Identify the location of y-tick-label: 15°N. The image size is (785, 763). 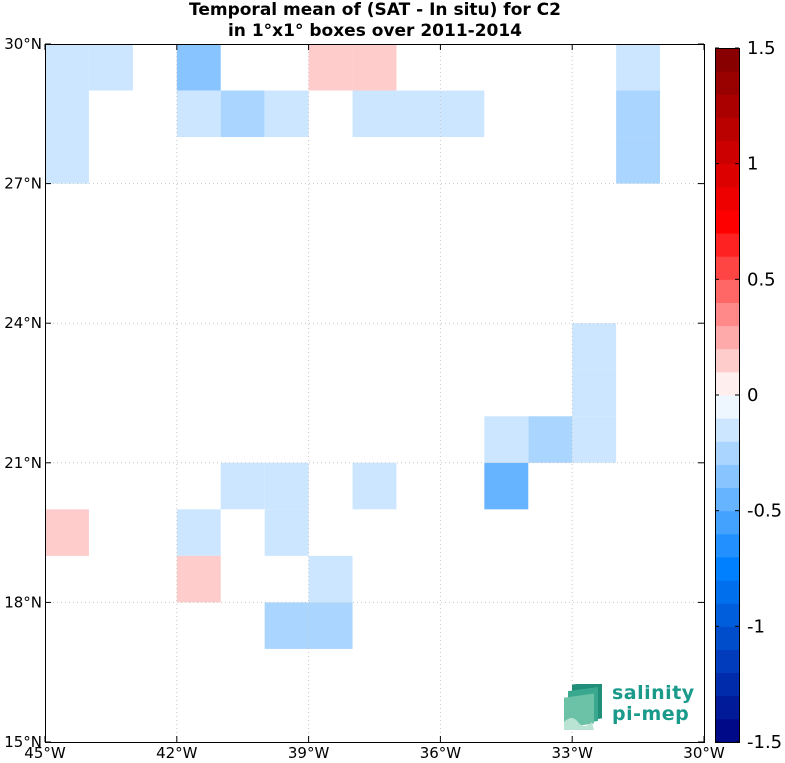
(23, 742).